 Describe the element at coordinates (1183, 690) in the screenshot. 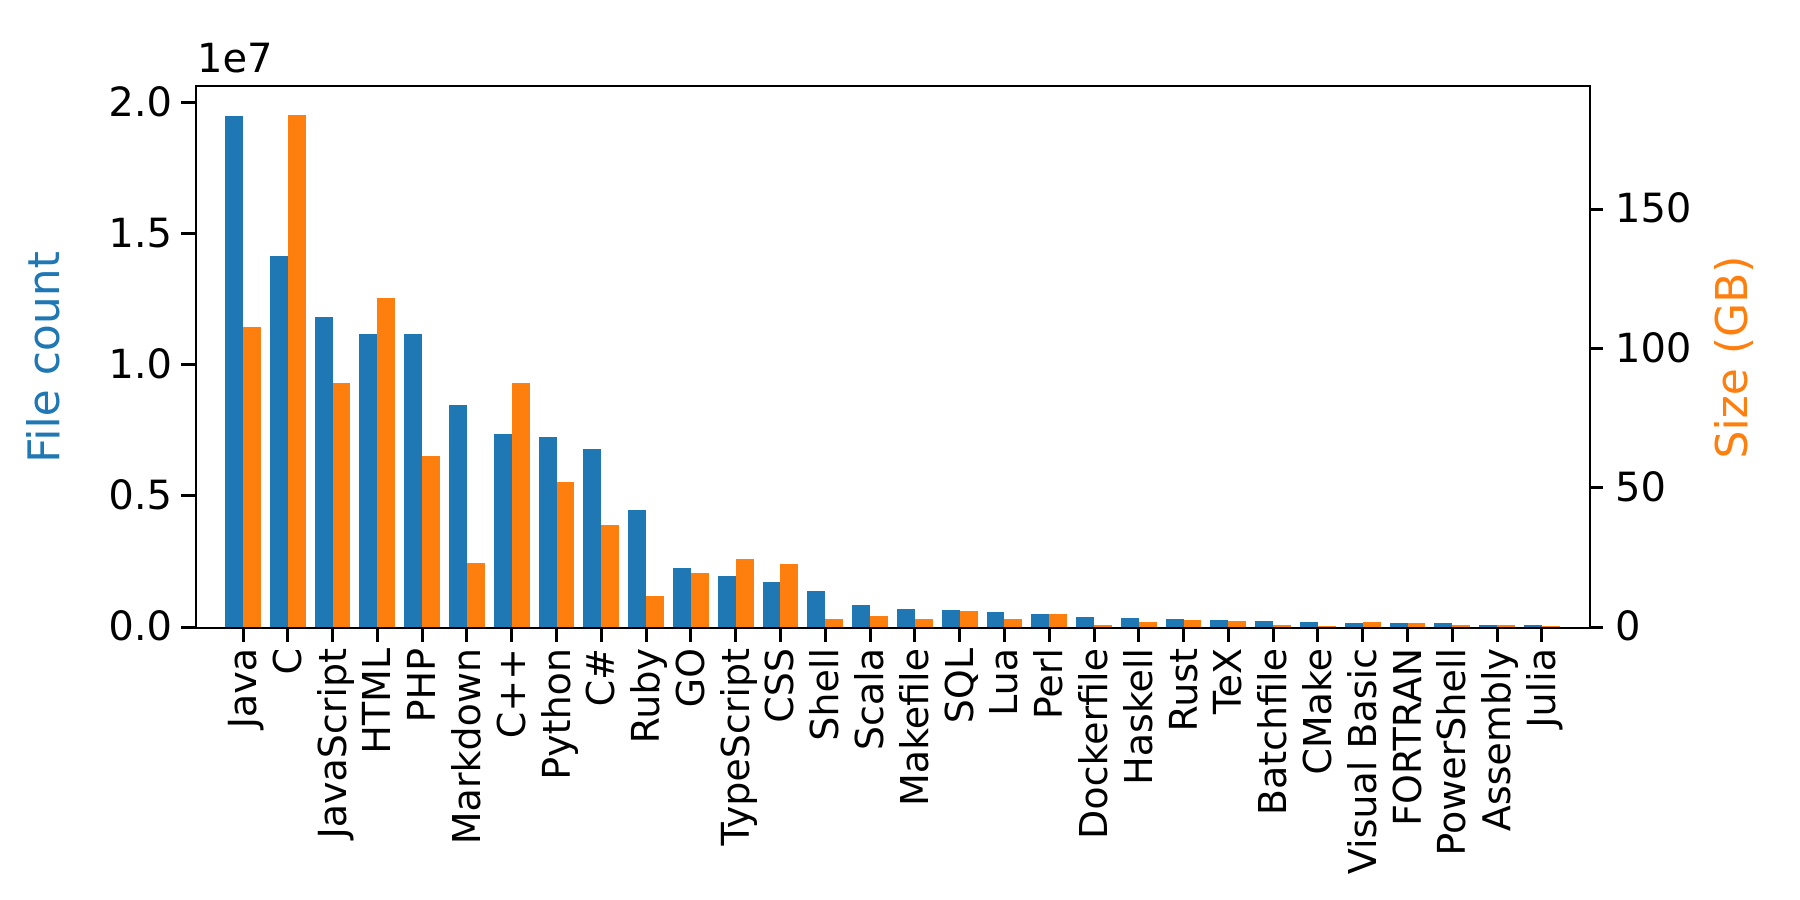

I see `x-tick-label-Rust: Rust` at that location.